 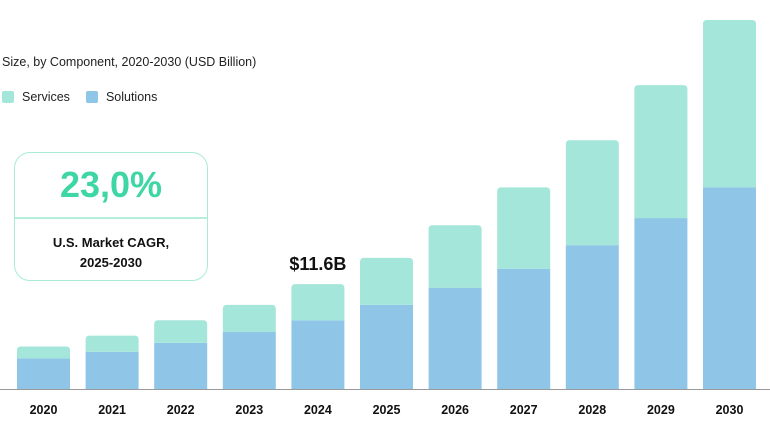 What do you see at coordinates (524, 410) in the screenshot?
I see `x-tick-label: 2027` at bounding box center [524, 410].